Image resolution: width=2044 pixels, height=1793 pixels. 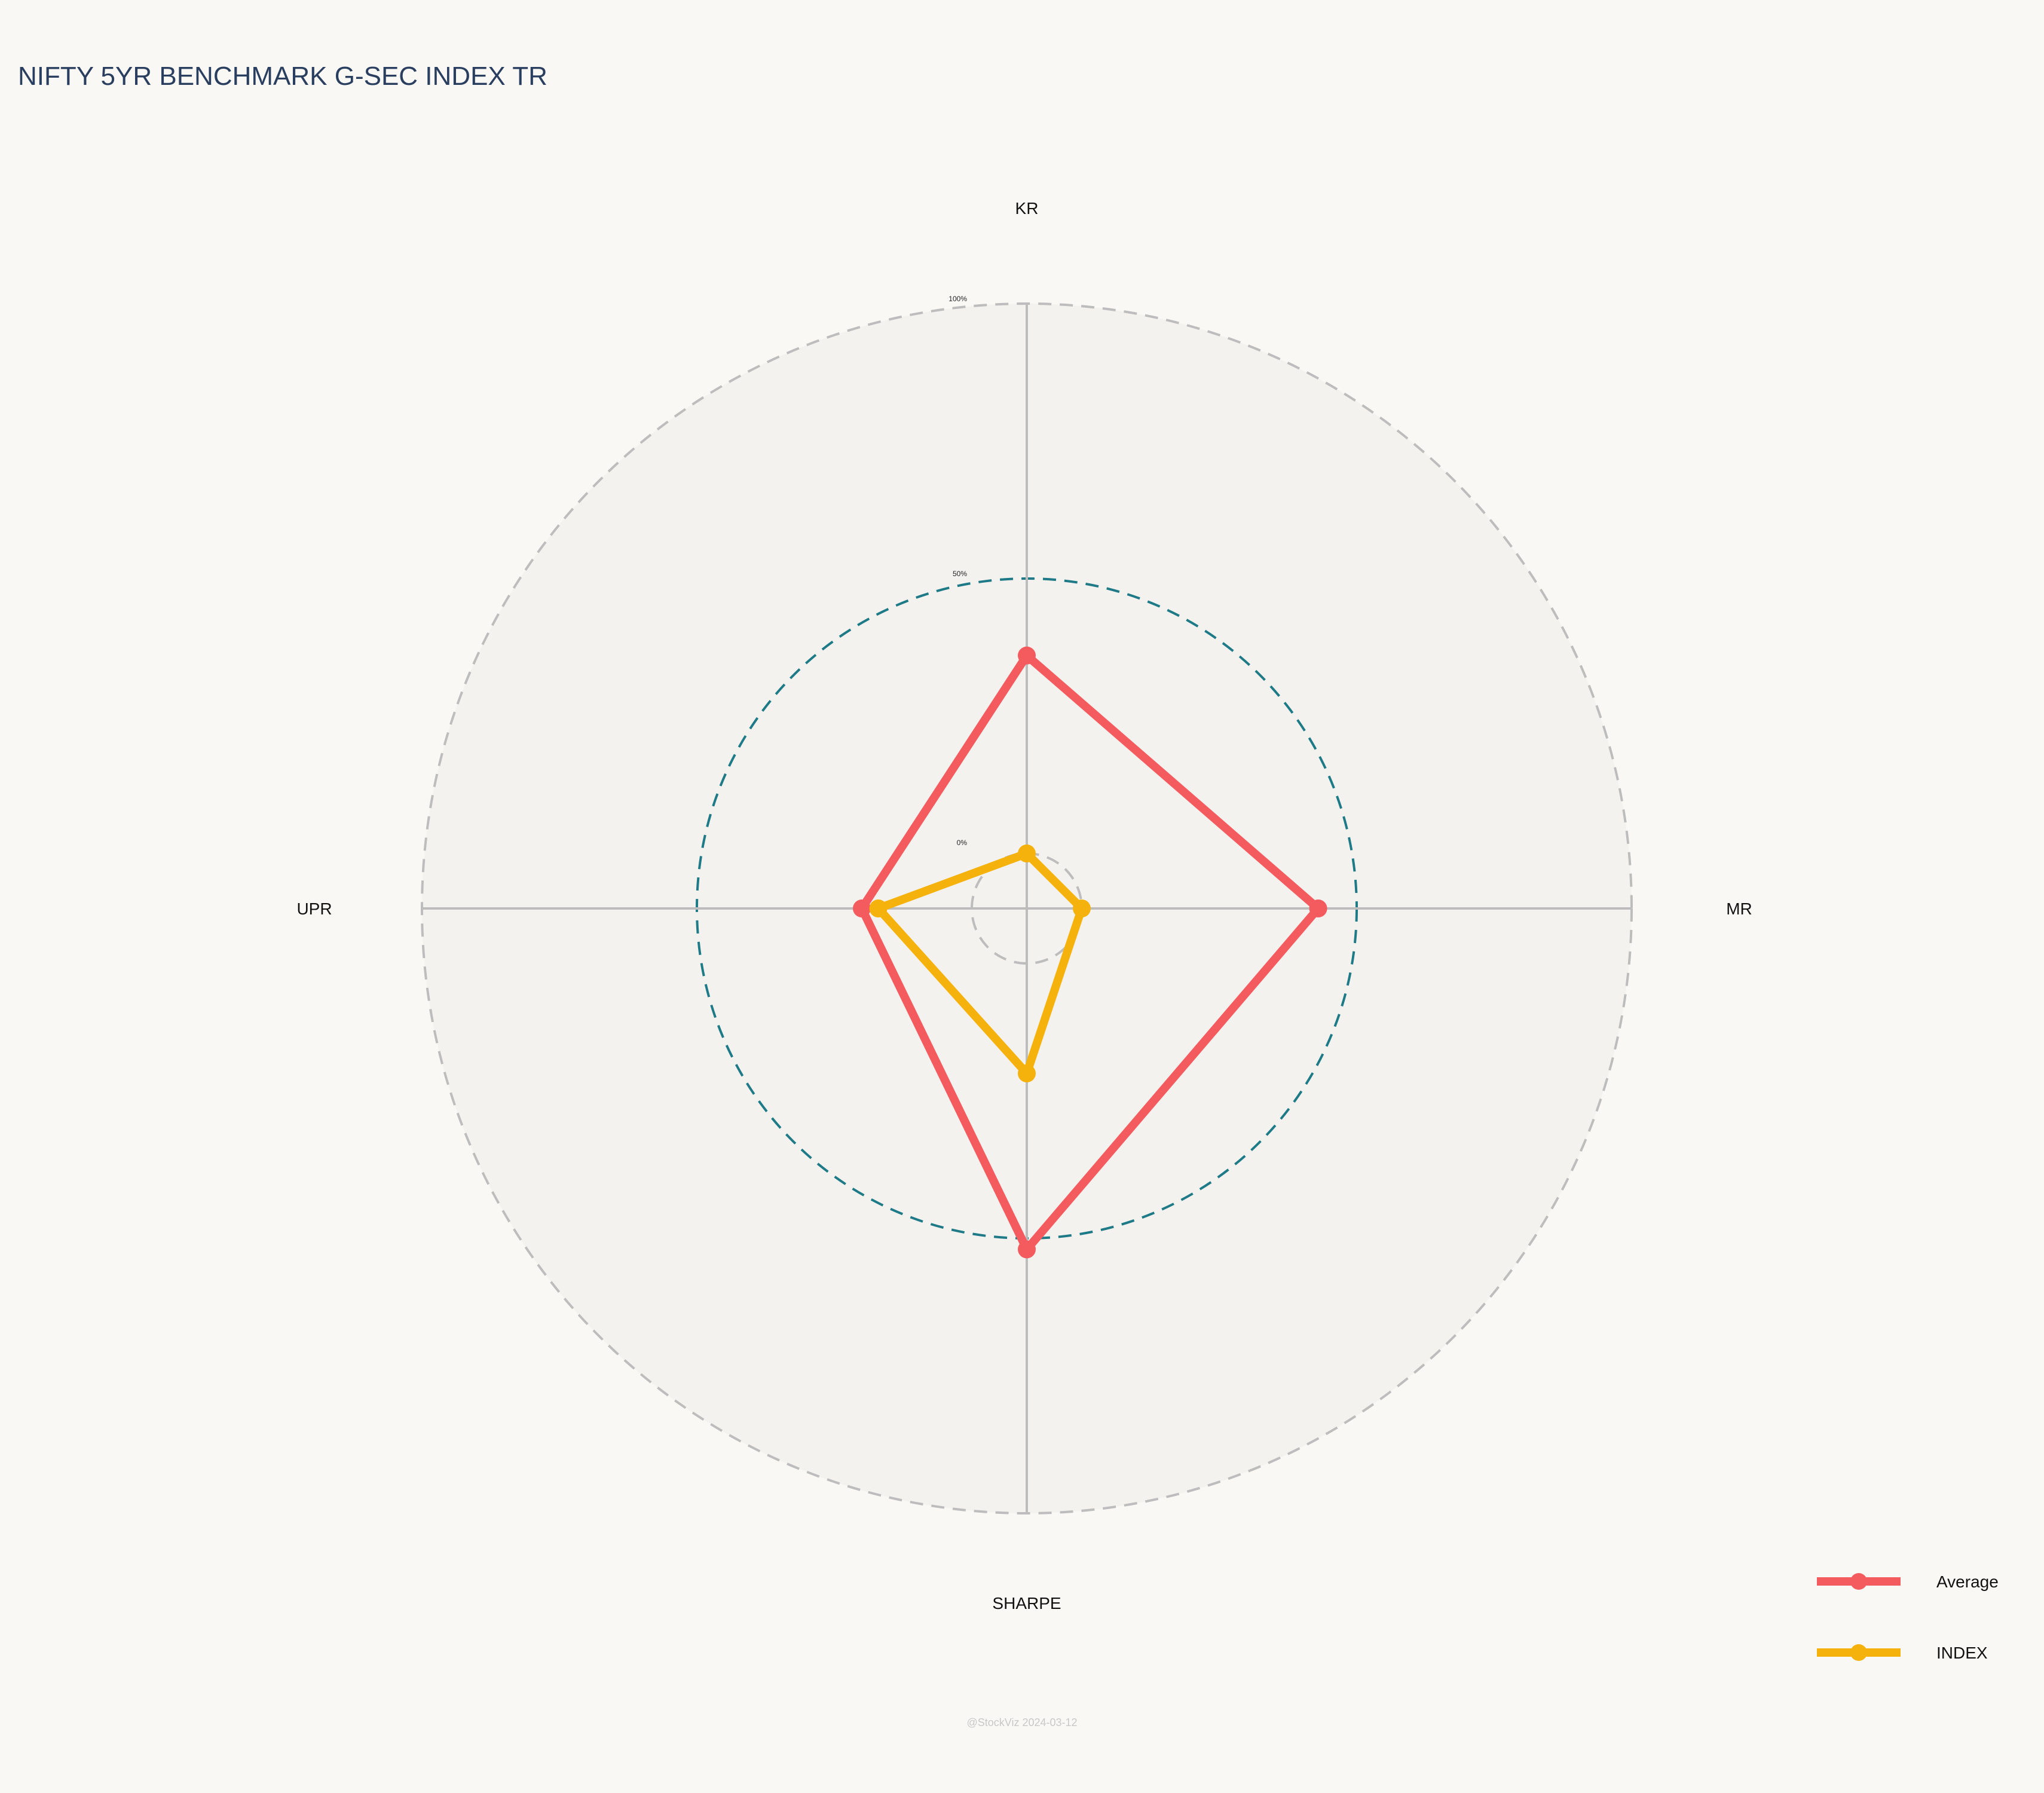 I want to click on tick-label-50: 50%, so click(x=960, y=574).